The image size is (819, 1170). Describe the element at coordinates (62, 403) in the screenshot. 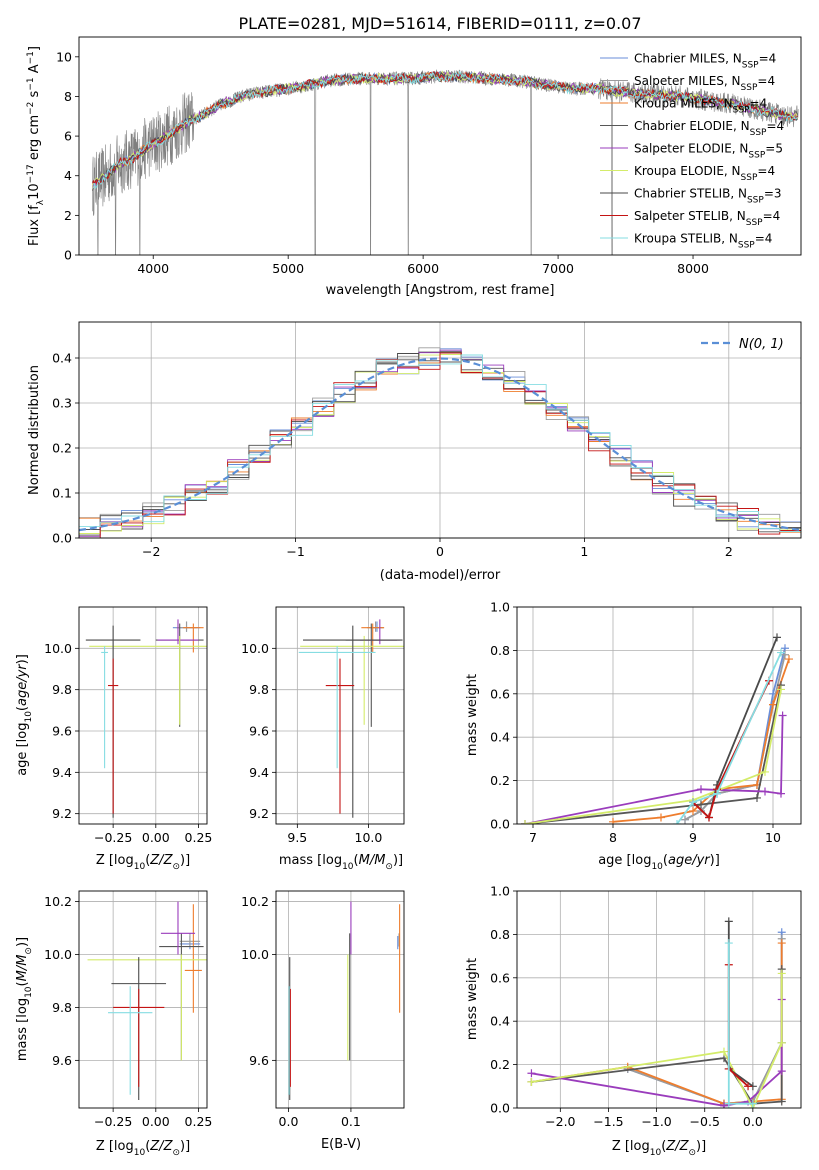

I see `y-tick-label: 0.3` at that location.